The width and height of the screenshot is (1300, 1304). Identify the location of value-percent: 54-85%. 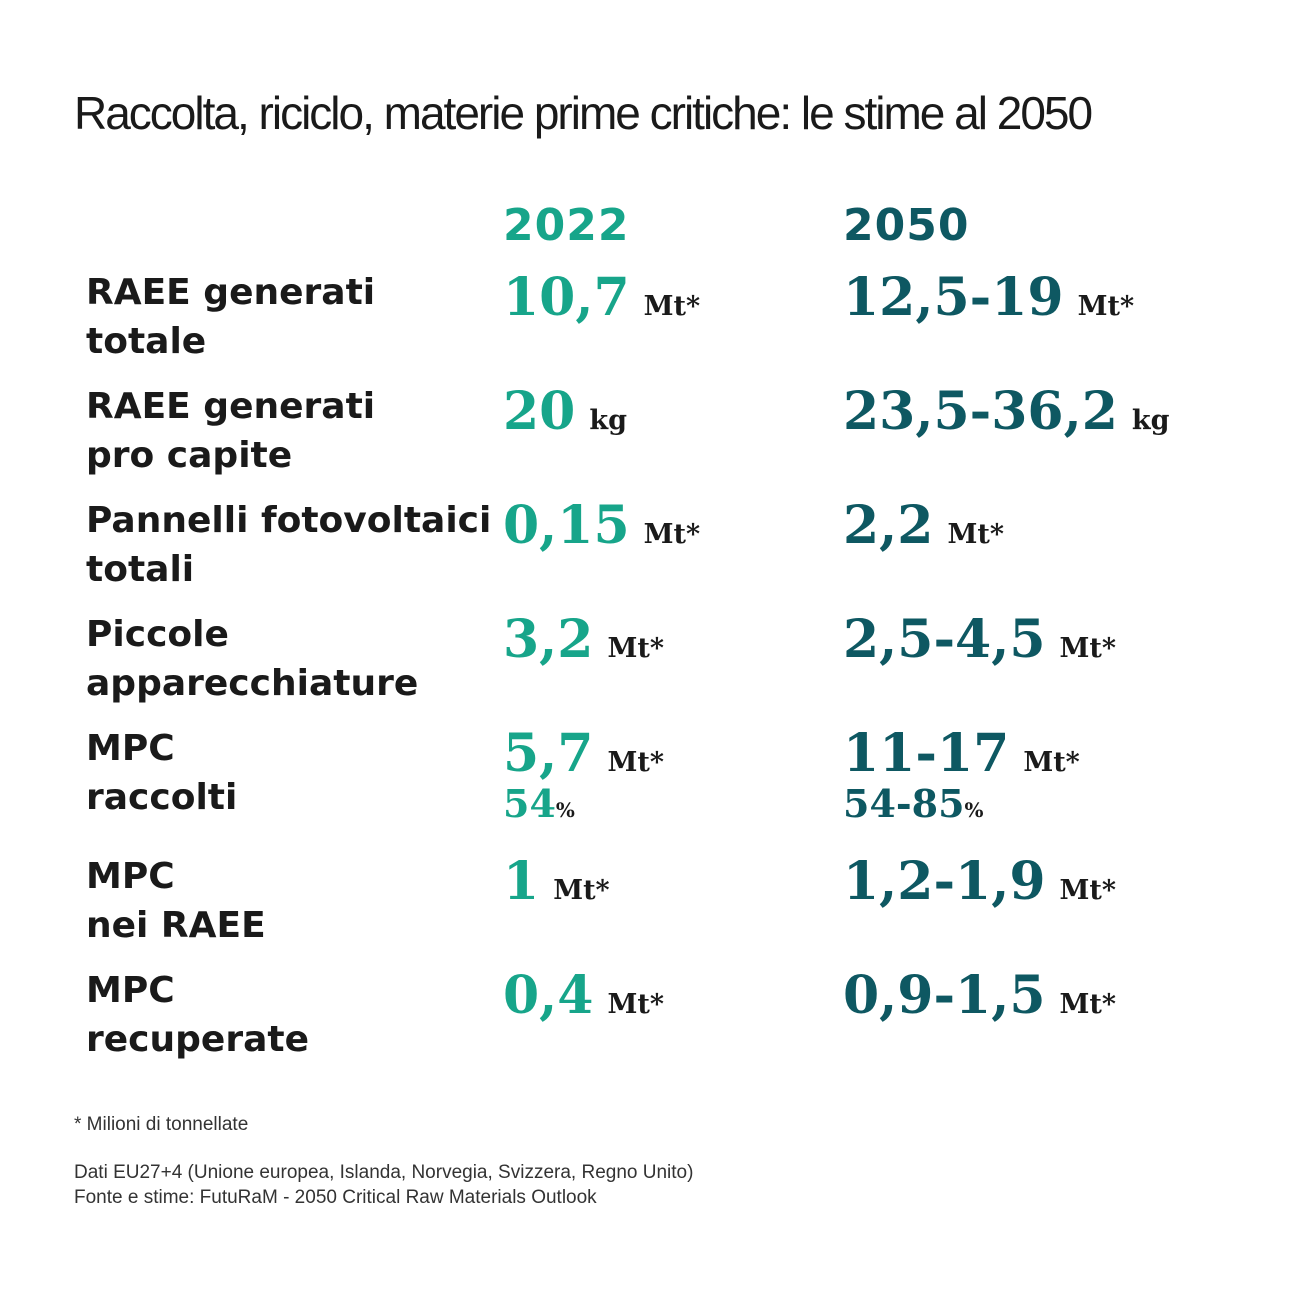
(961, 807).